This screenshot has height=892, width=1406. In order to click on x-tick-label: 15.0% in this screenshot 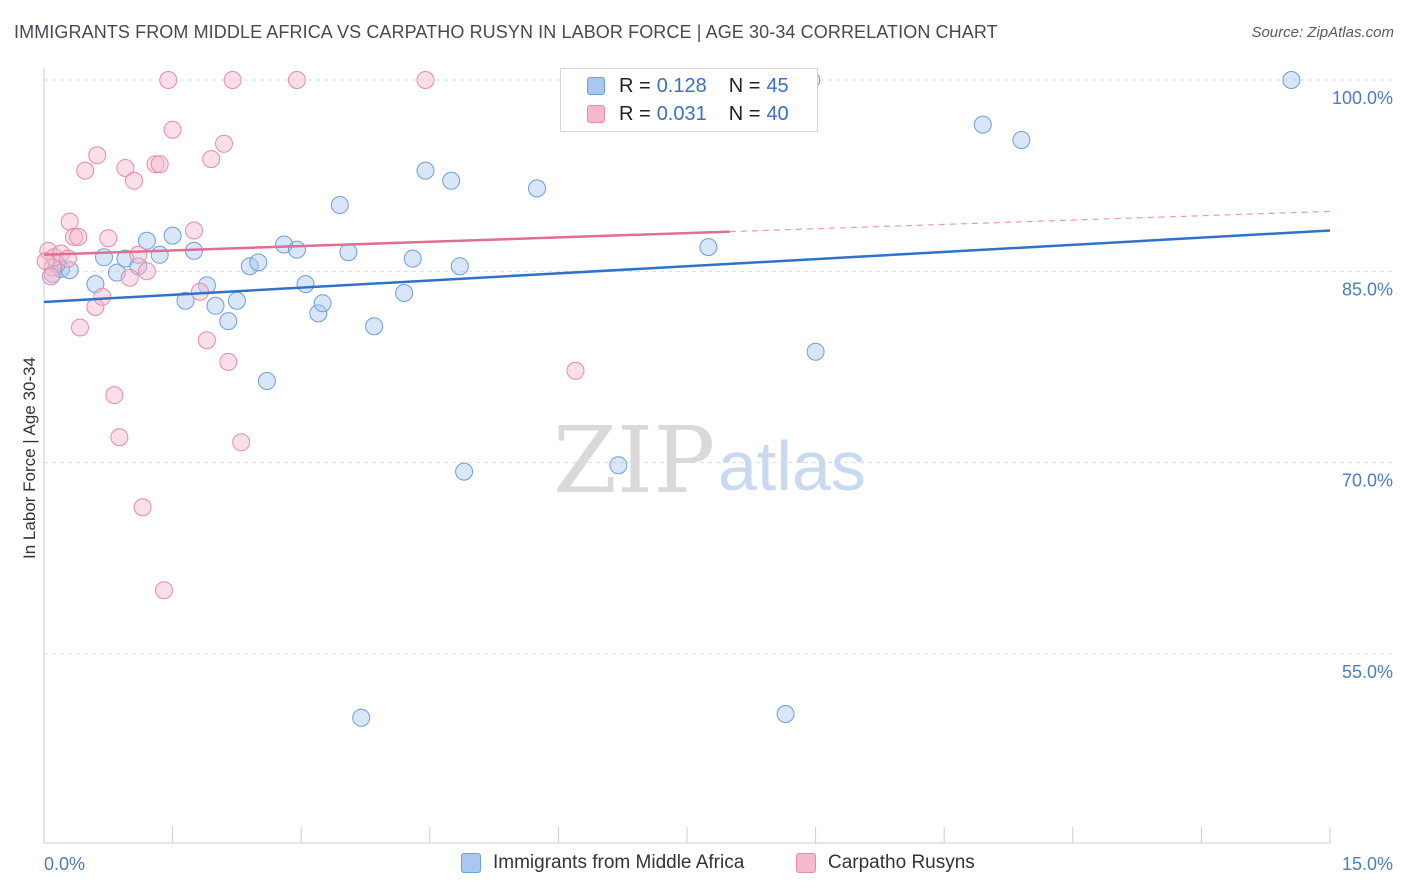, I will do `click(1367, 864)`.